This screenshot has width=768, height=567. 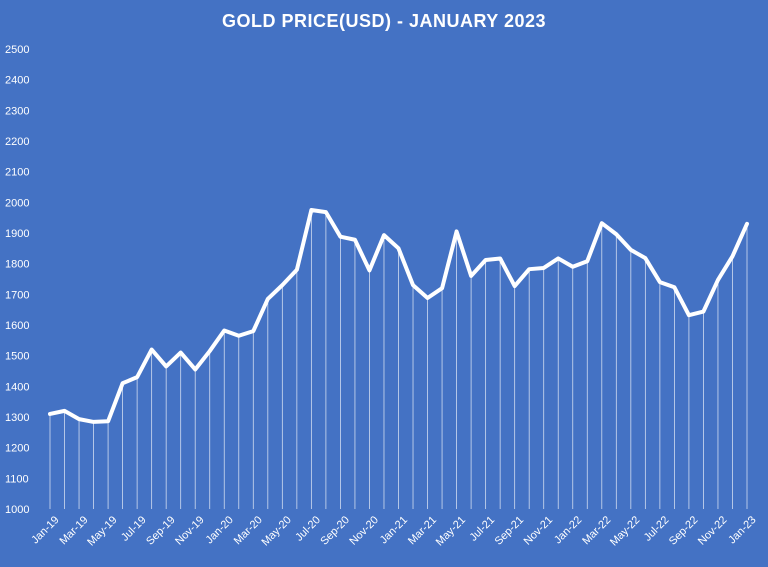 I want to click on y-tick-label: 2100, so click(x=17, y=173).